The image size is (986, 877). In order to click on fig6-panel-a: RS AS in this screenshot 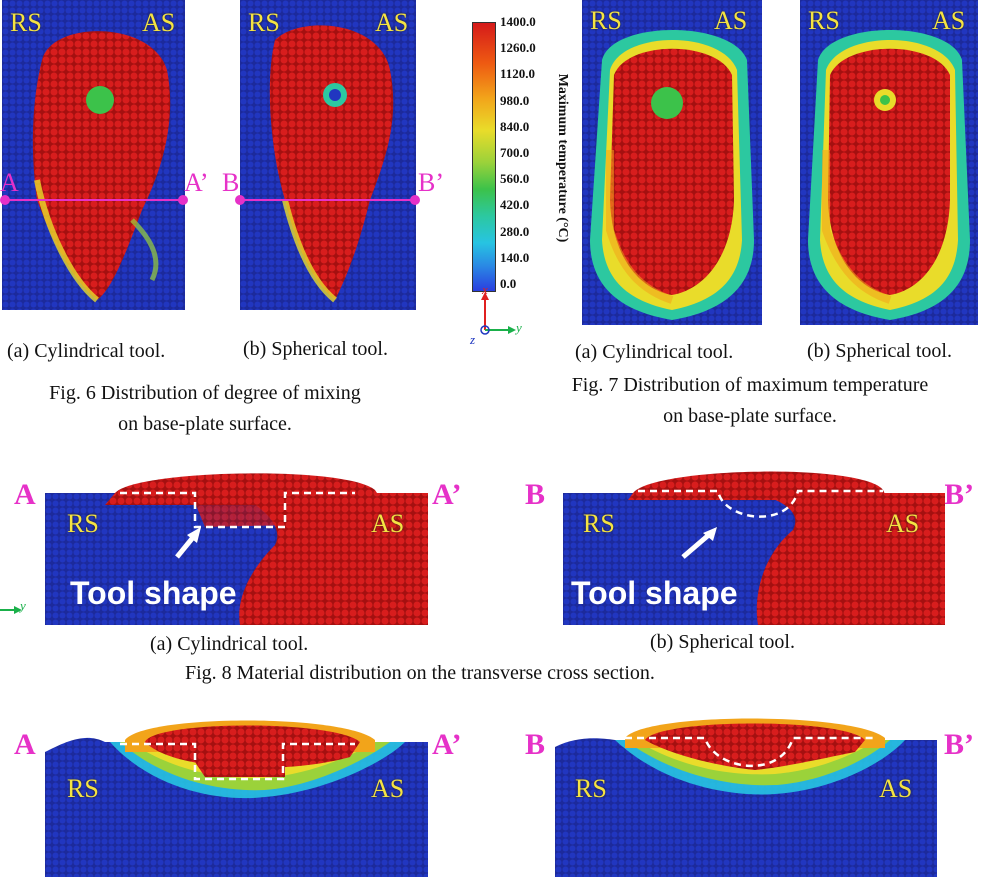, I will do `click(93, 155)`.